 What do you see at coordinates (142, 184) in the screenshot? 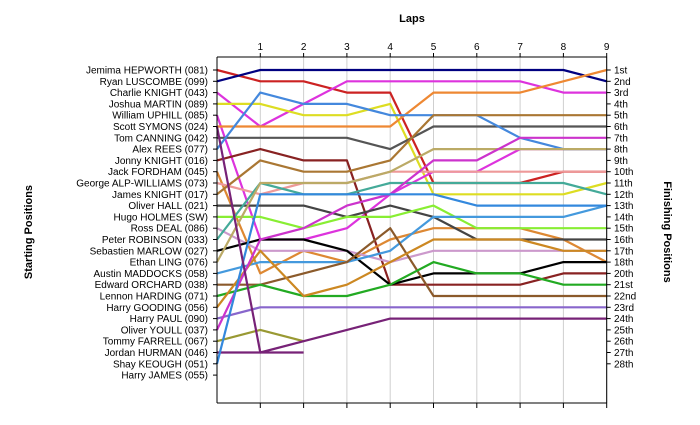
I see `starting-position-label: George ALP-WILLIAMS (073)` at bounding box center [142, 184].